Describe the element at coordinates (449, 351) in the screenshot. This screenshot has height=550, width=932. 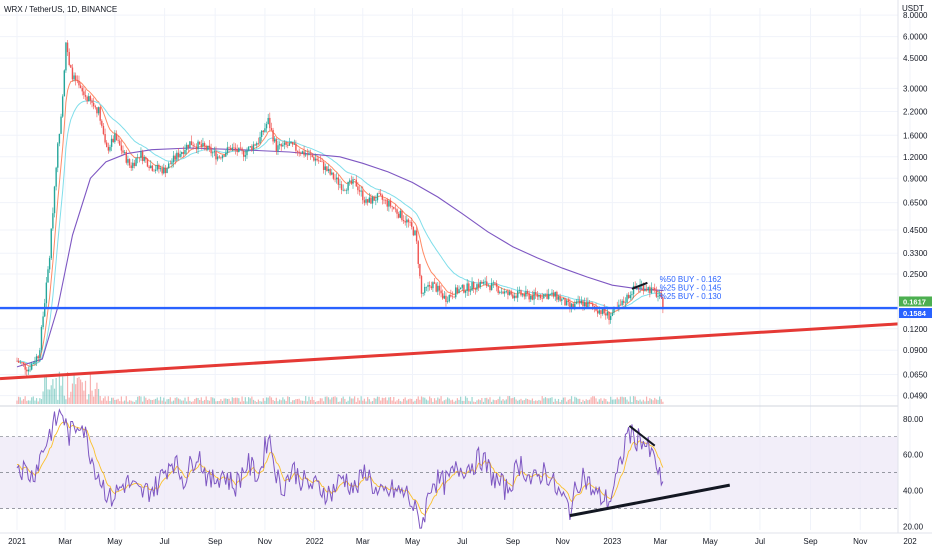
I see `support-trendline` at that location.